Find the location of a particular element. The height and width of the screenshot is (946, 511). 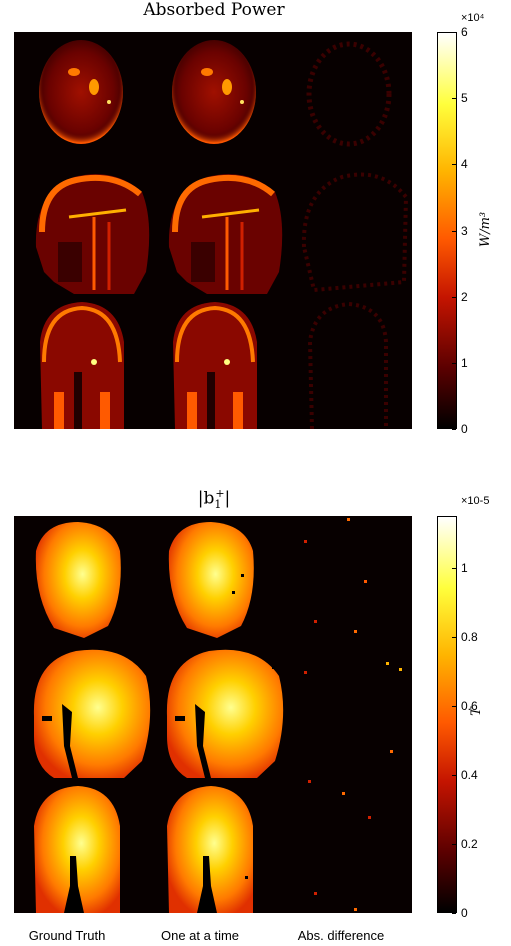

colorbar-tick-label: 6 is located at coordinates (464, 32).